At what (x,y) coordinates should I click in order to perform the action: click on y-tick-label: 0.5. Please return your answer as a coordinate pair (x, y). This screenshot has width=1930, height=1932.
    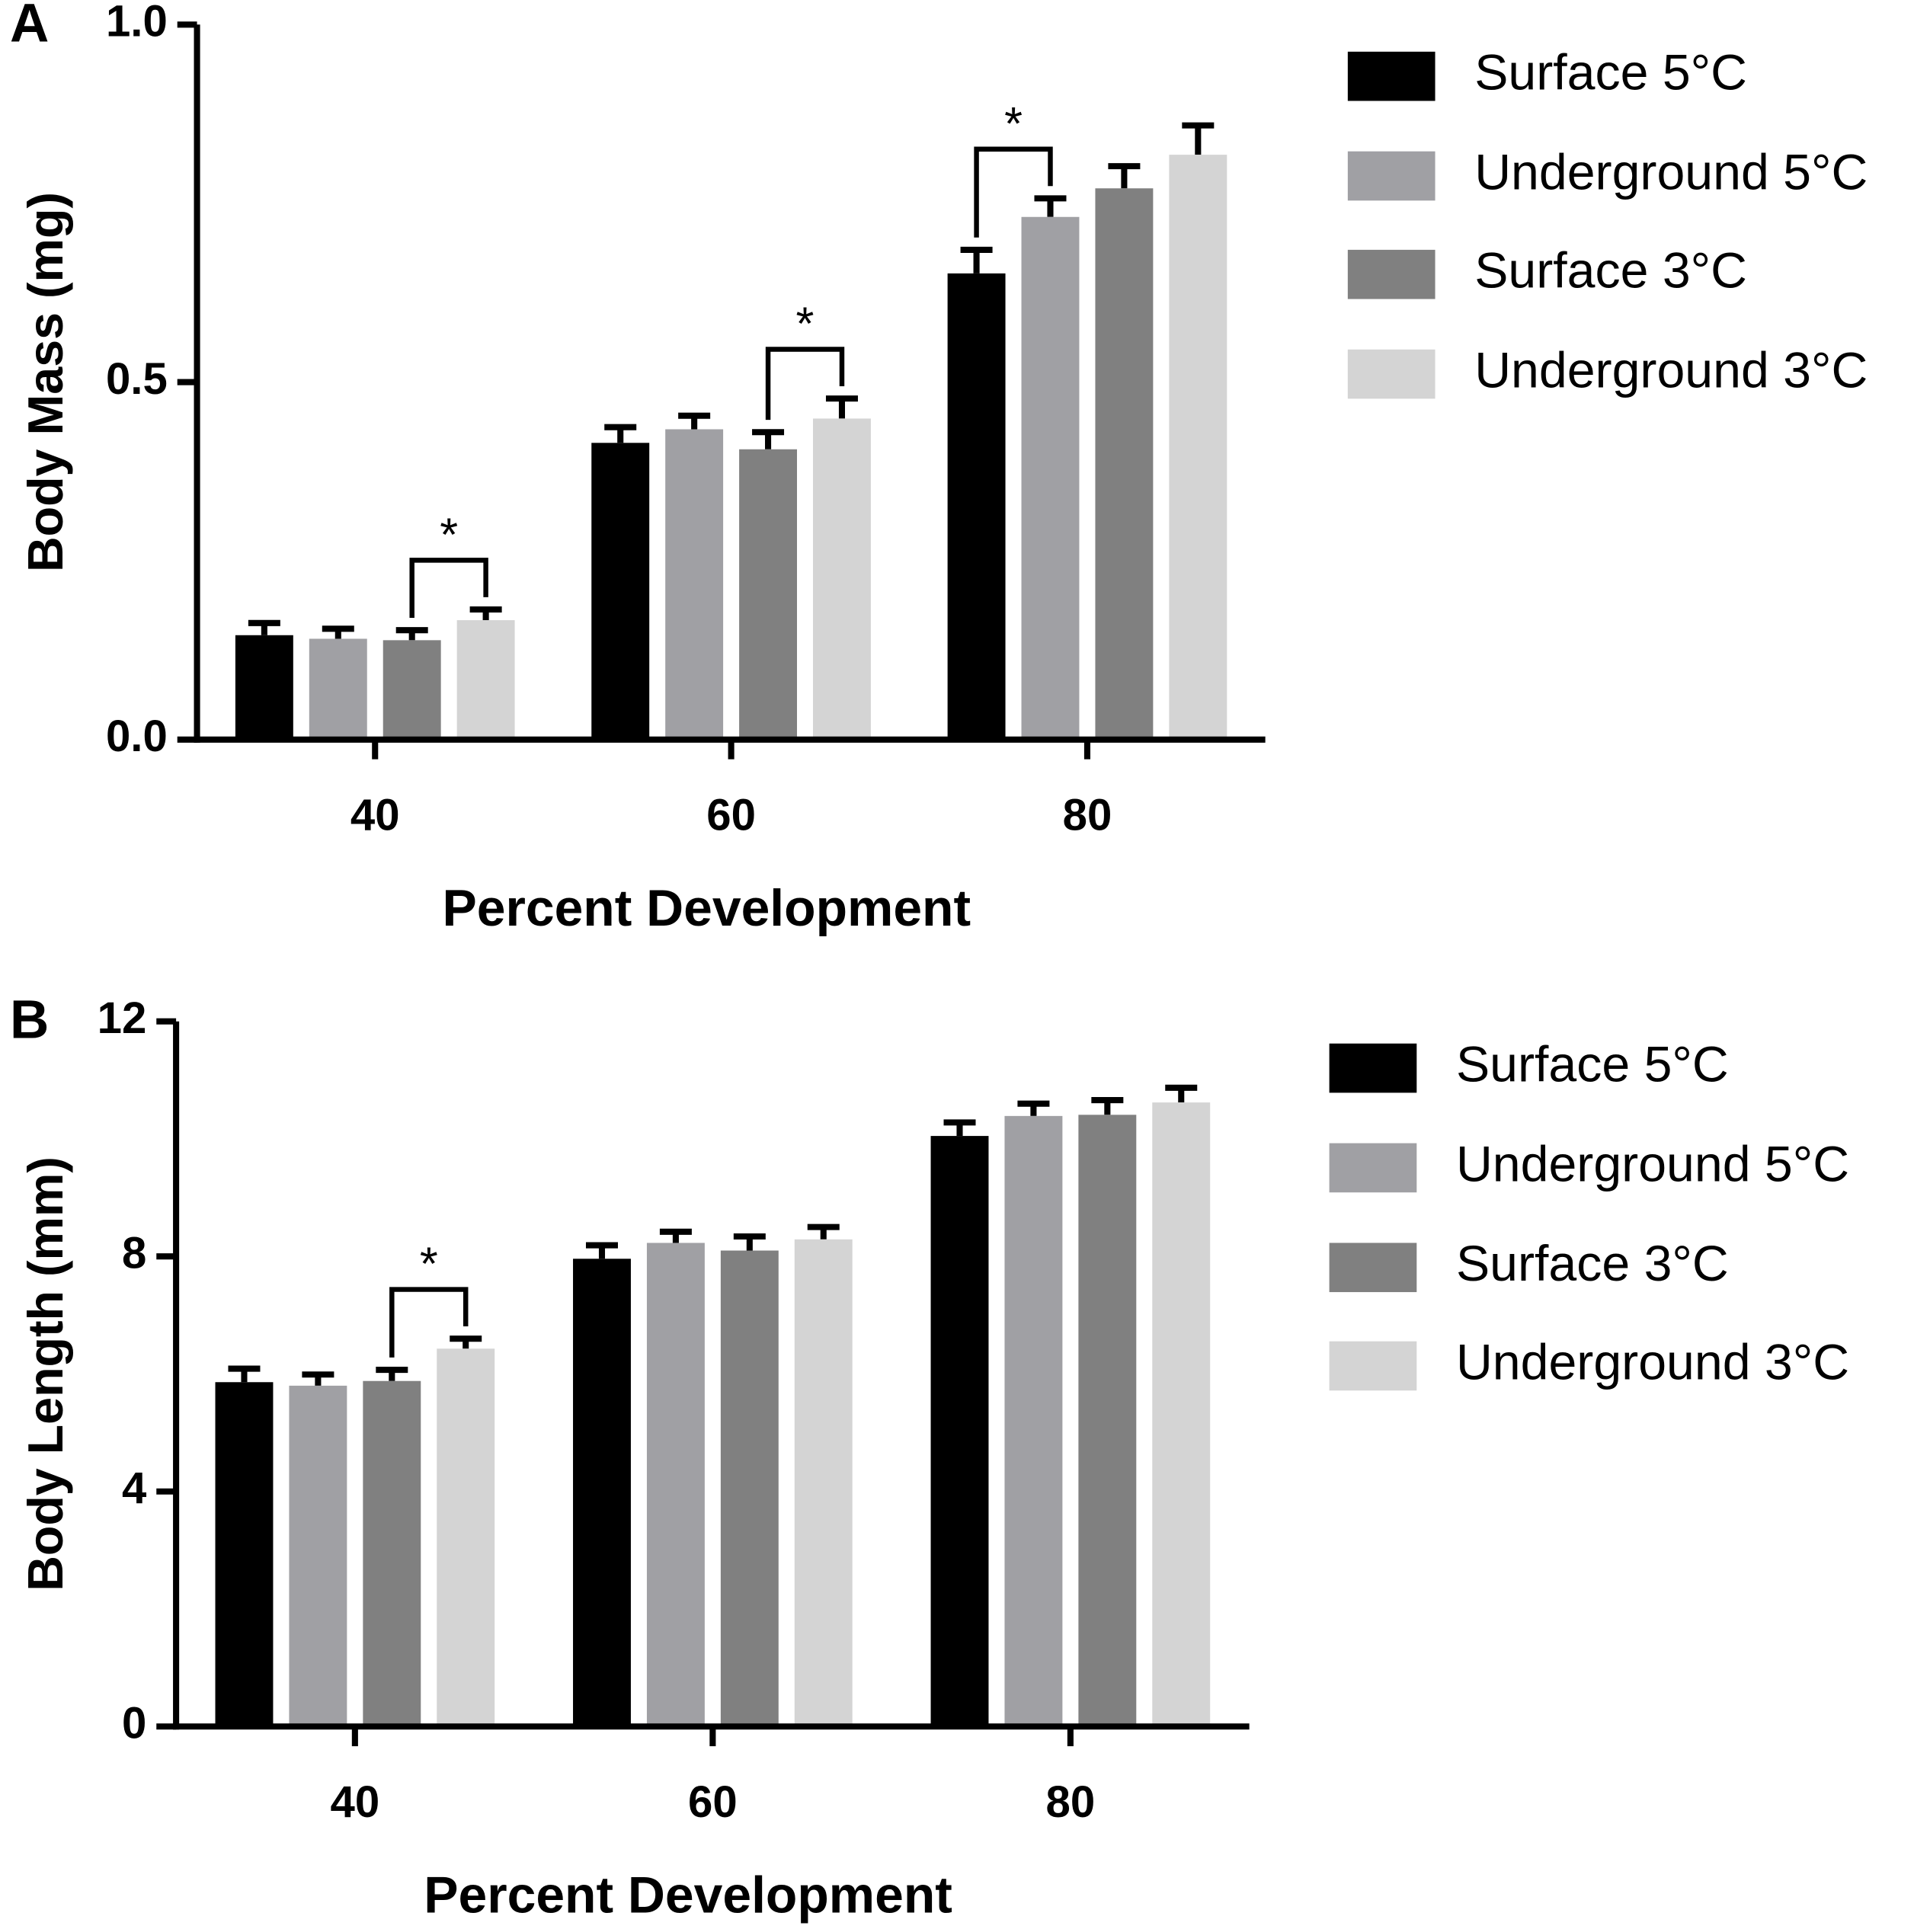
    Looking at the image, I should click on (137, 379).